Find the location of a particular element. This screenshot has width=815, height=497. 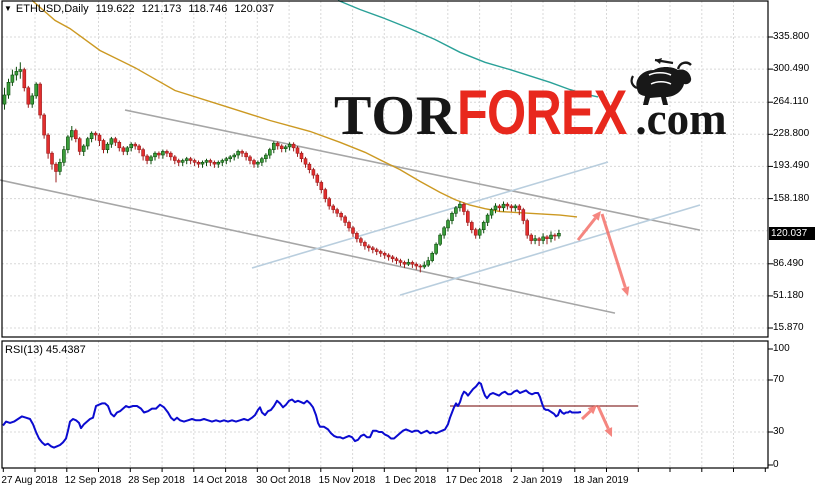

date-axis-label: 15 Nov 2018 is located at coordinates (347, 480).